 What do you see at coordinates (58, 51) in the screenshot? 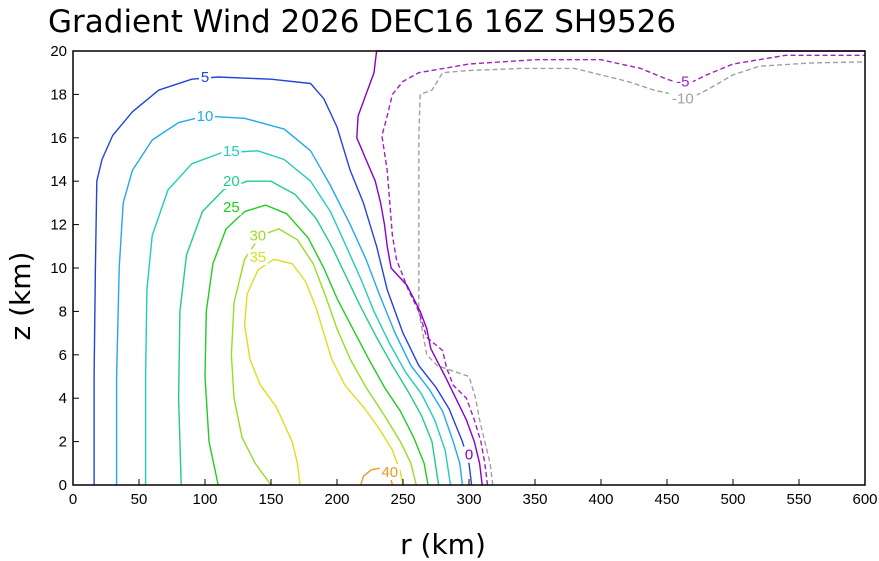
I see `y-tick-label: 20` at bounding box center [58, 51].